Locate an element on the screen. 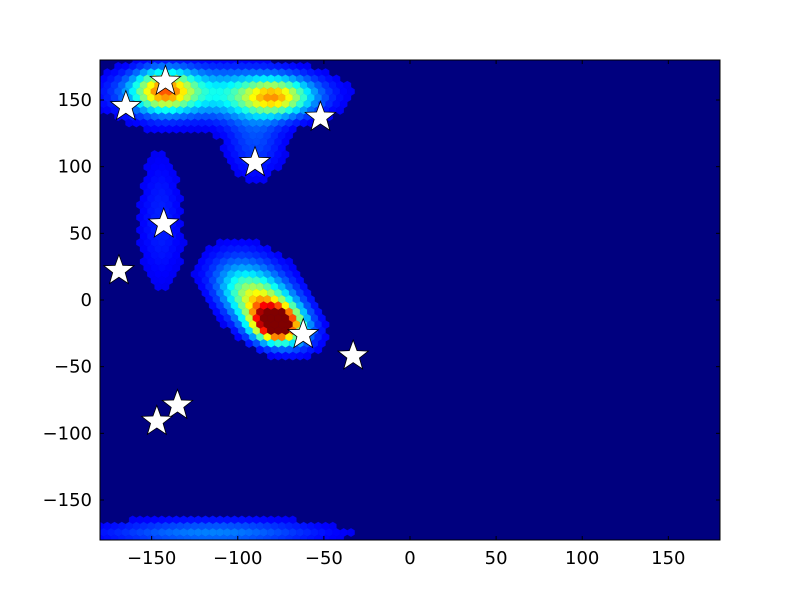  x-tick-label: 0 is located at coordinates (409, 558).